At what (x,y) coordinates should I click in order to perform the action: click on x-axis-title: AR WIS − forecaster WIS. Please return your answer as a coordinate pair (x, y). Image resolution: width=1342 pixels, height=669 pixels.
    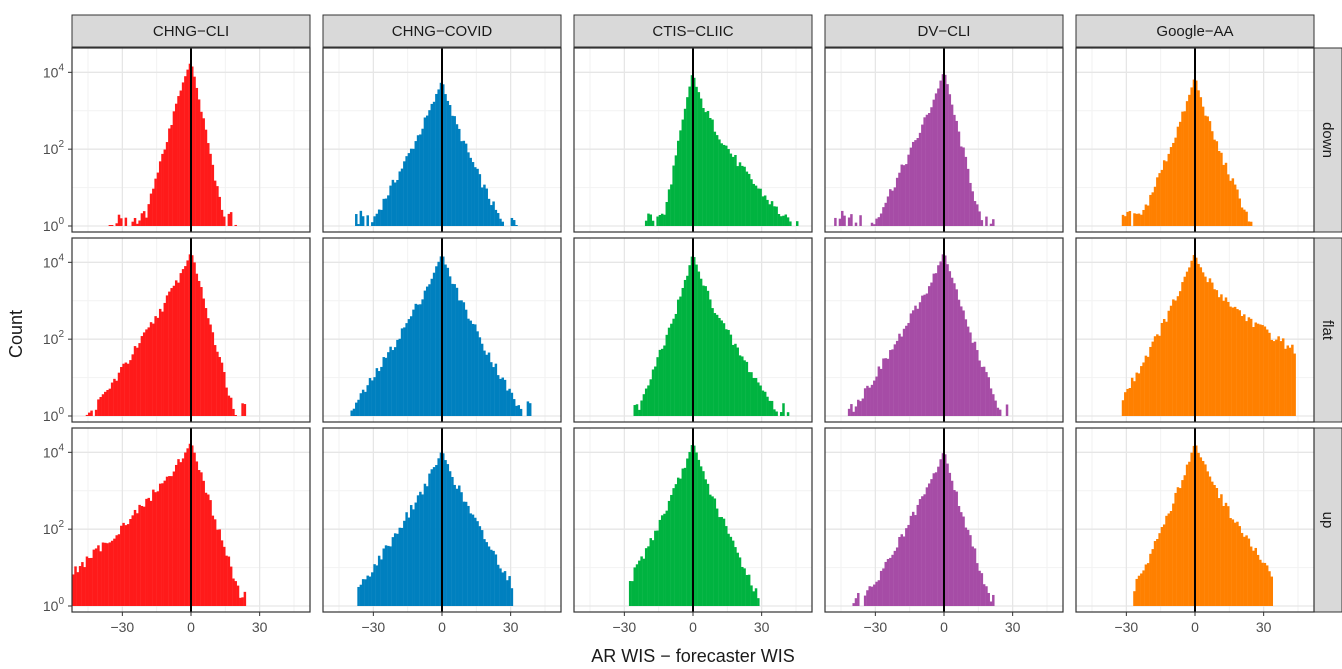
    Looking at the image, I should click on (693, 656).